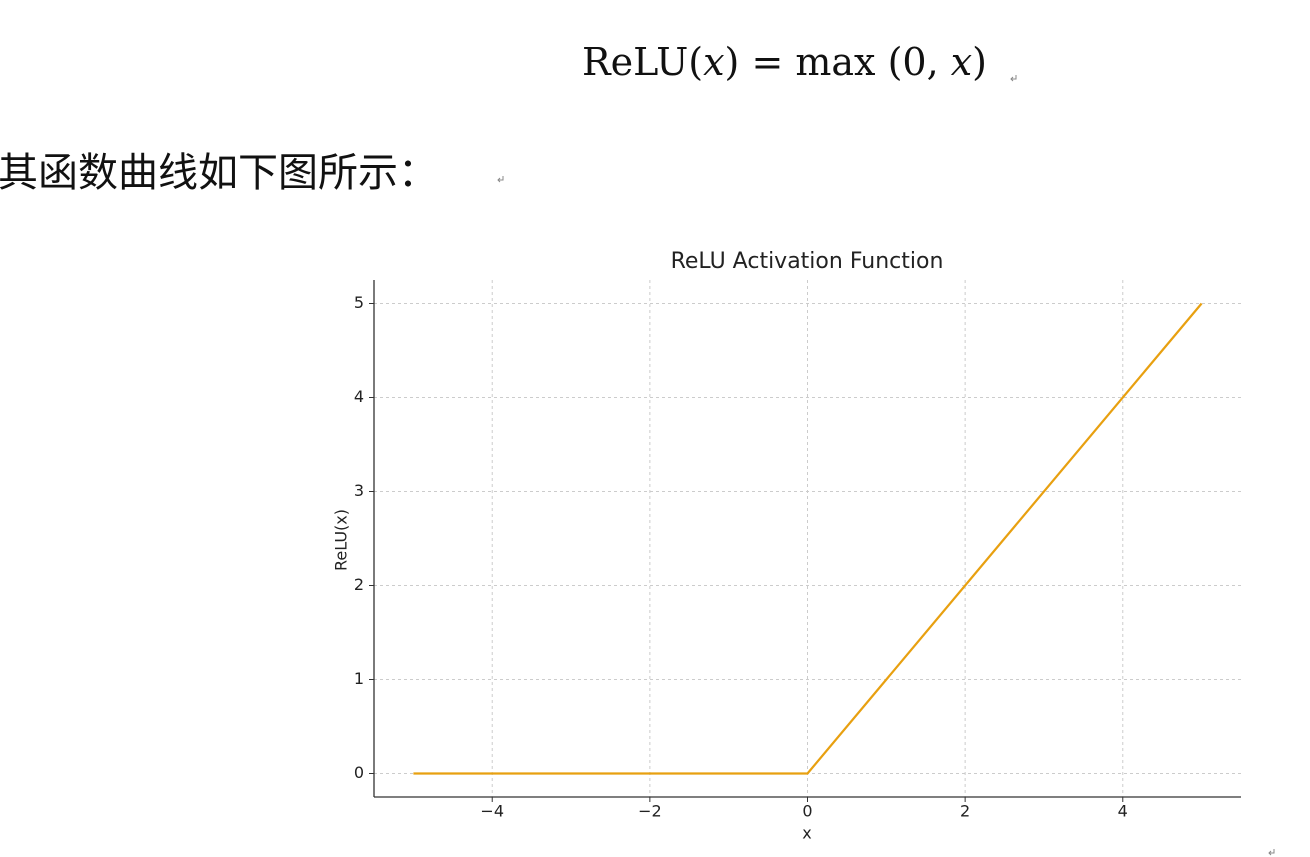  Describe the element at coordinates (965, 811) in the screenshot. I see `x-tick-label: 2` at that location.